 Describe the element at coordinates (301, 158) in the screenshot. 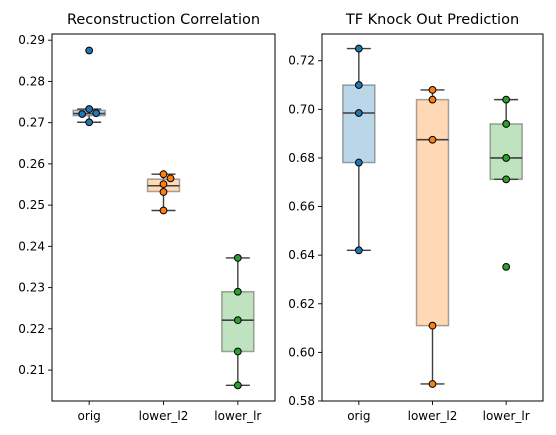

I see `y-tick-label: 0.68` at that location.